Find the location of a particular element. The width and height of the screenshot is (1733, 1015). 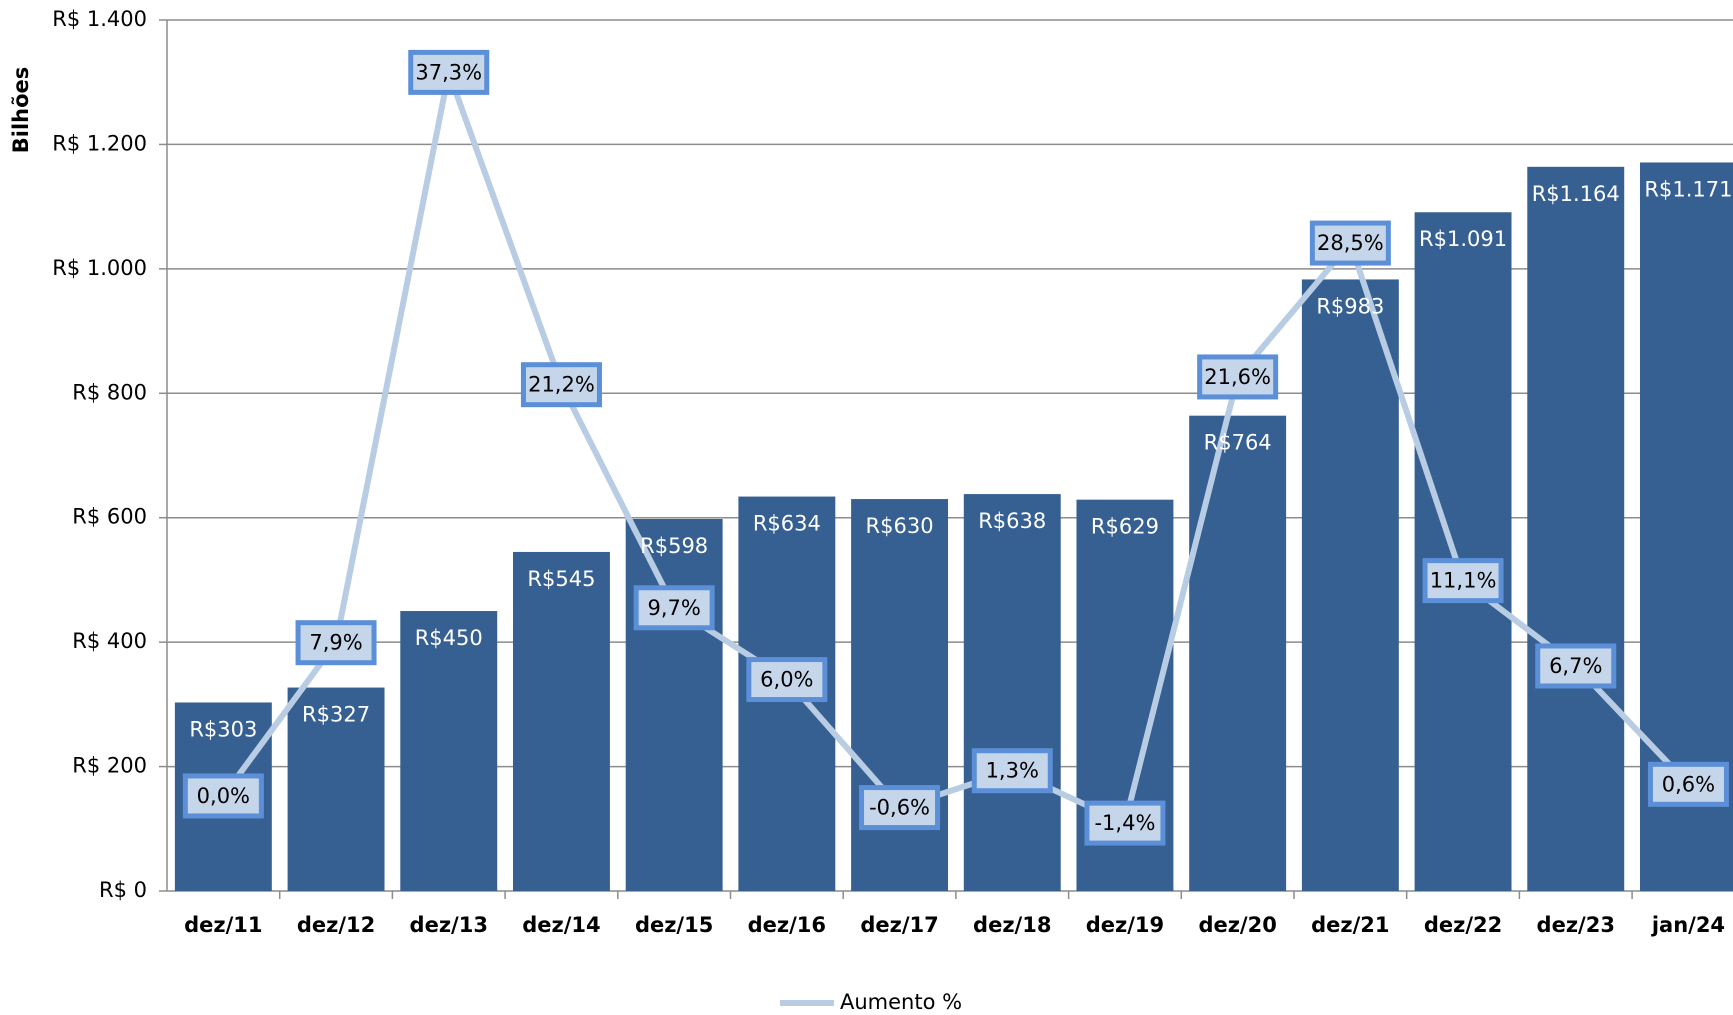

line-value-label: 0,0% is located at coordinates (223, 796).